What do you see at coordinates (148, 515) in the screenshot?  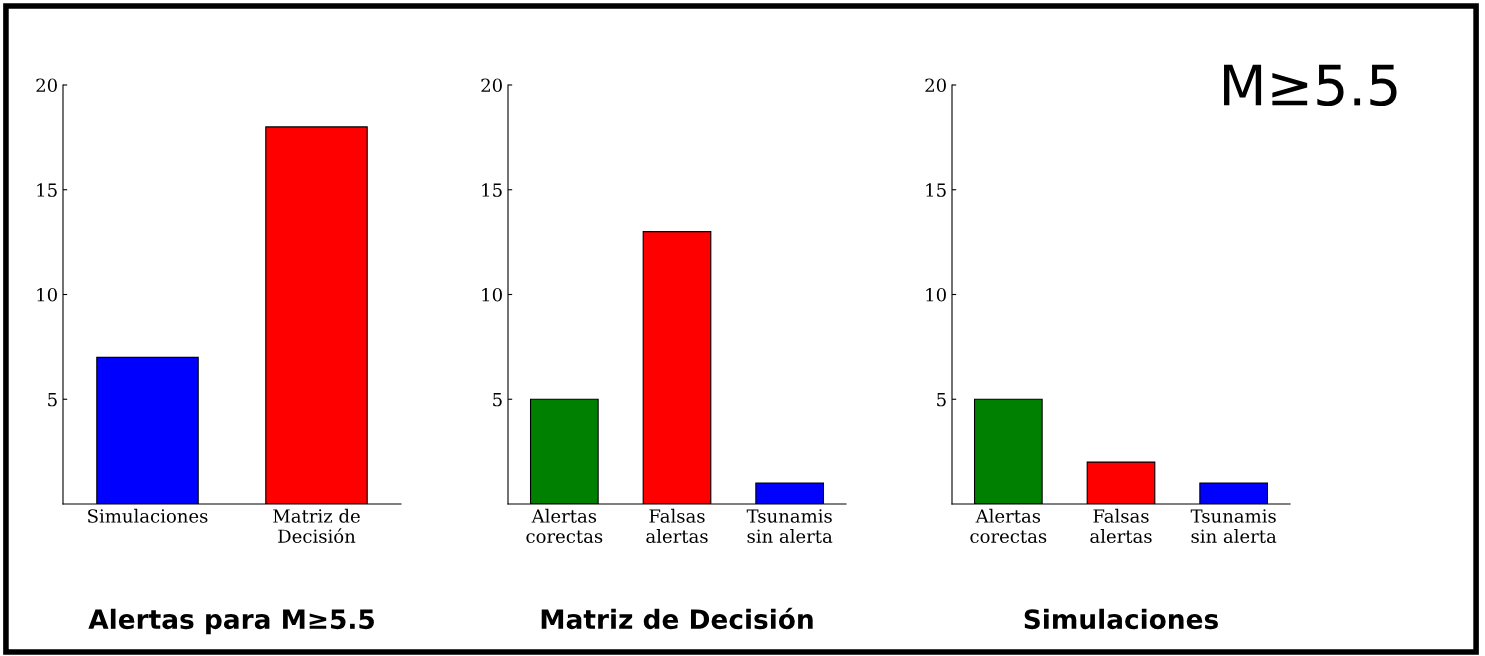 I see `x-tick-label: Simulaciones` at bounding box center [148, 515].